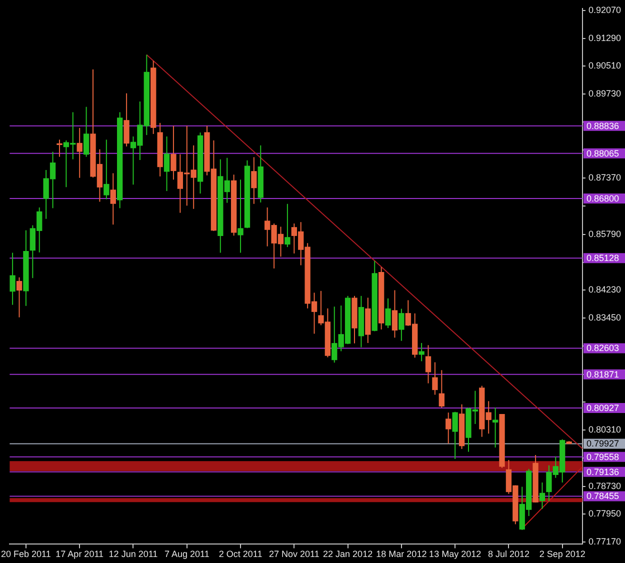  What do you see at coordinates (348, 554) in the screenshot?
I see `x-tick-label: 22 Jan 2012` at bounding box center [348, 554].